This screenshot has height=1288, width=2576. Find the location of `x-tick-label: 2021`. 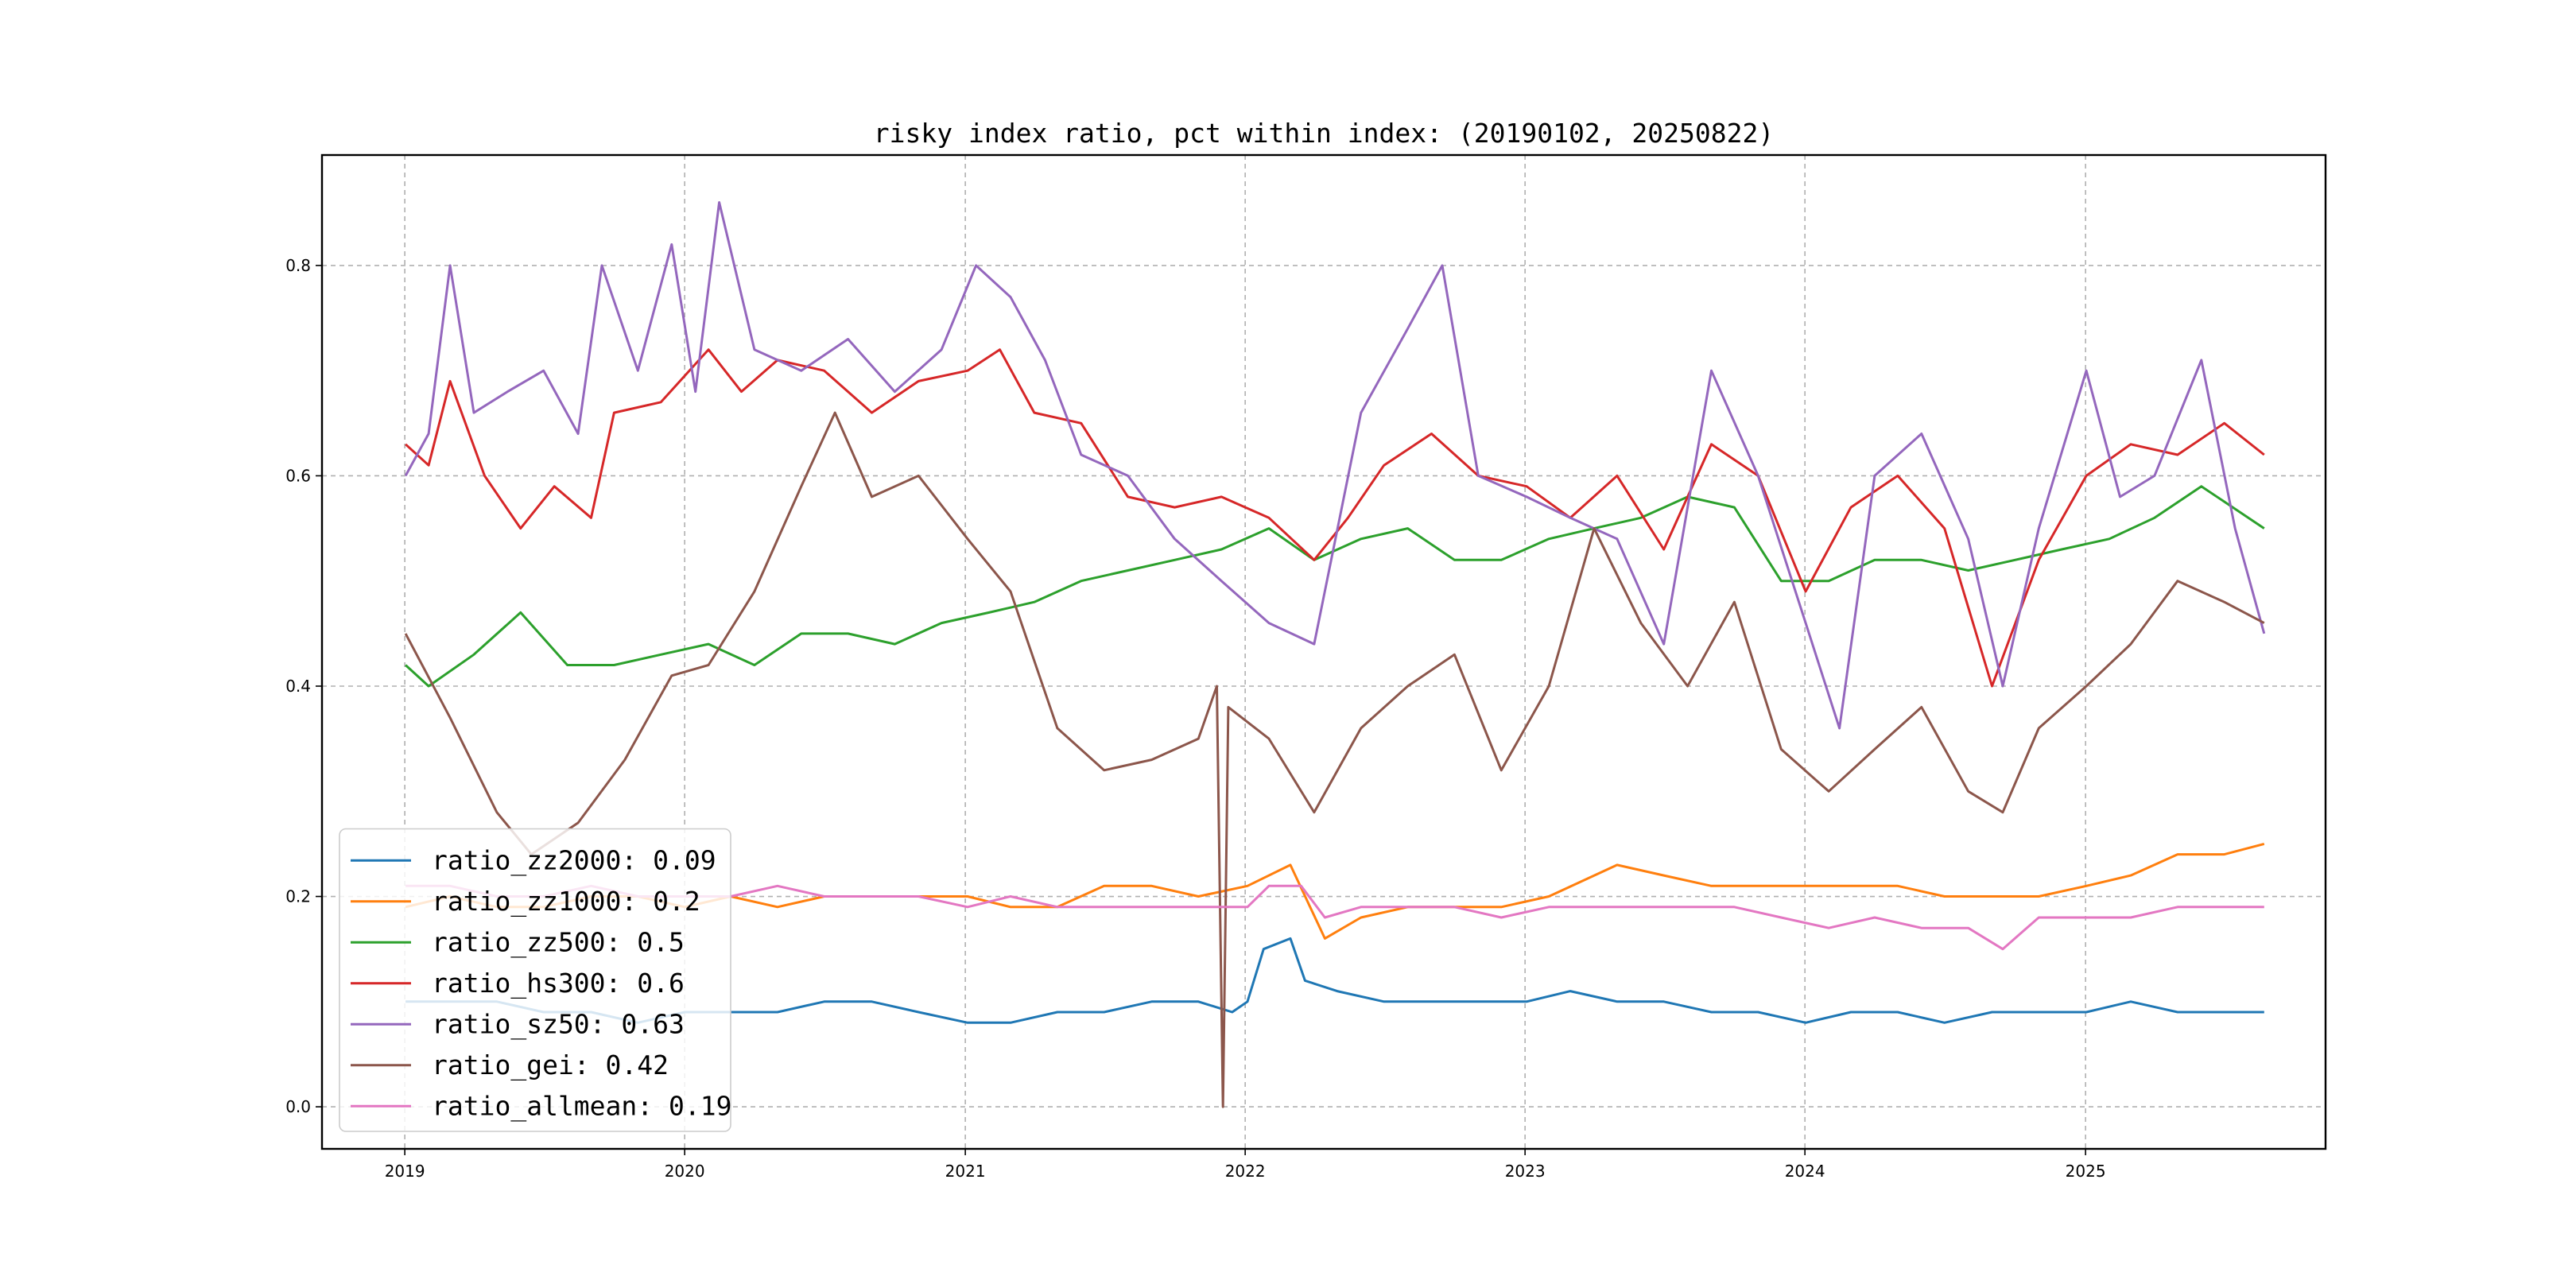

x-tick-label: 2021 is located at coordinates (965, 1171).